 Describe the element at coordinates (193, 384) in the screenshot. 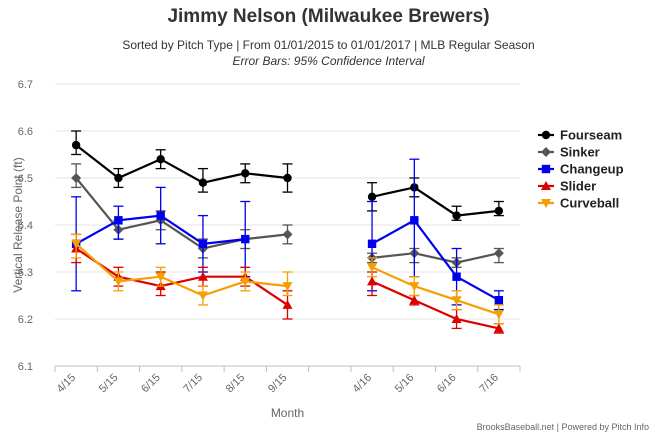

I see `x-tick-label: 7/15` at that location.